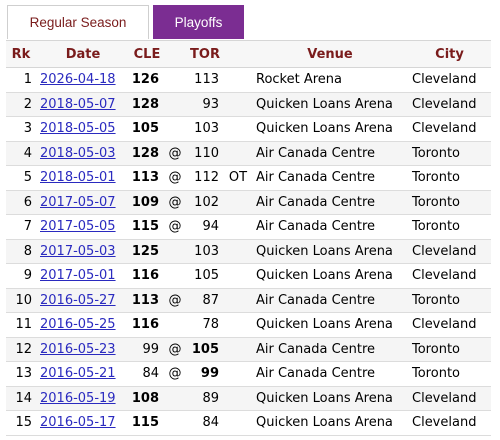 Image resolution: width=500 pixels, height=440 pixels. I want to click on cell-date: 2018-05-01, so click(83, 178).